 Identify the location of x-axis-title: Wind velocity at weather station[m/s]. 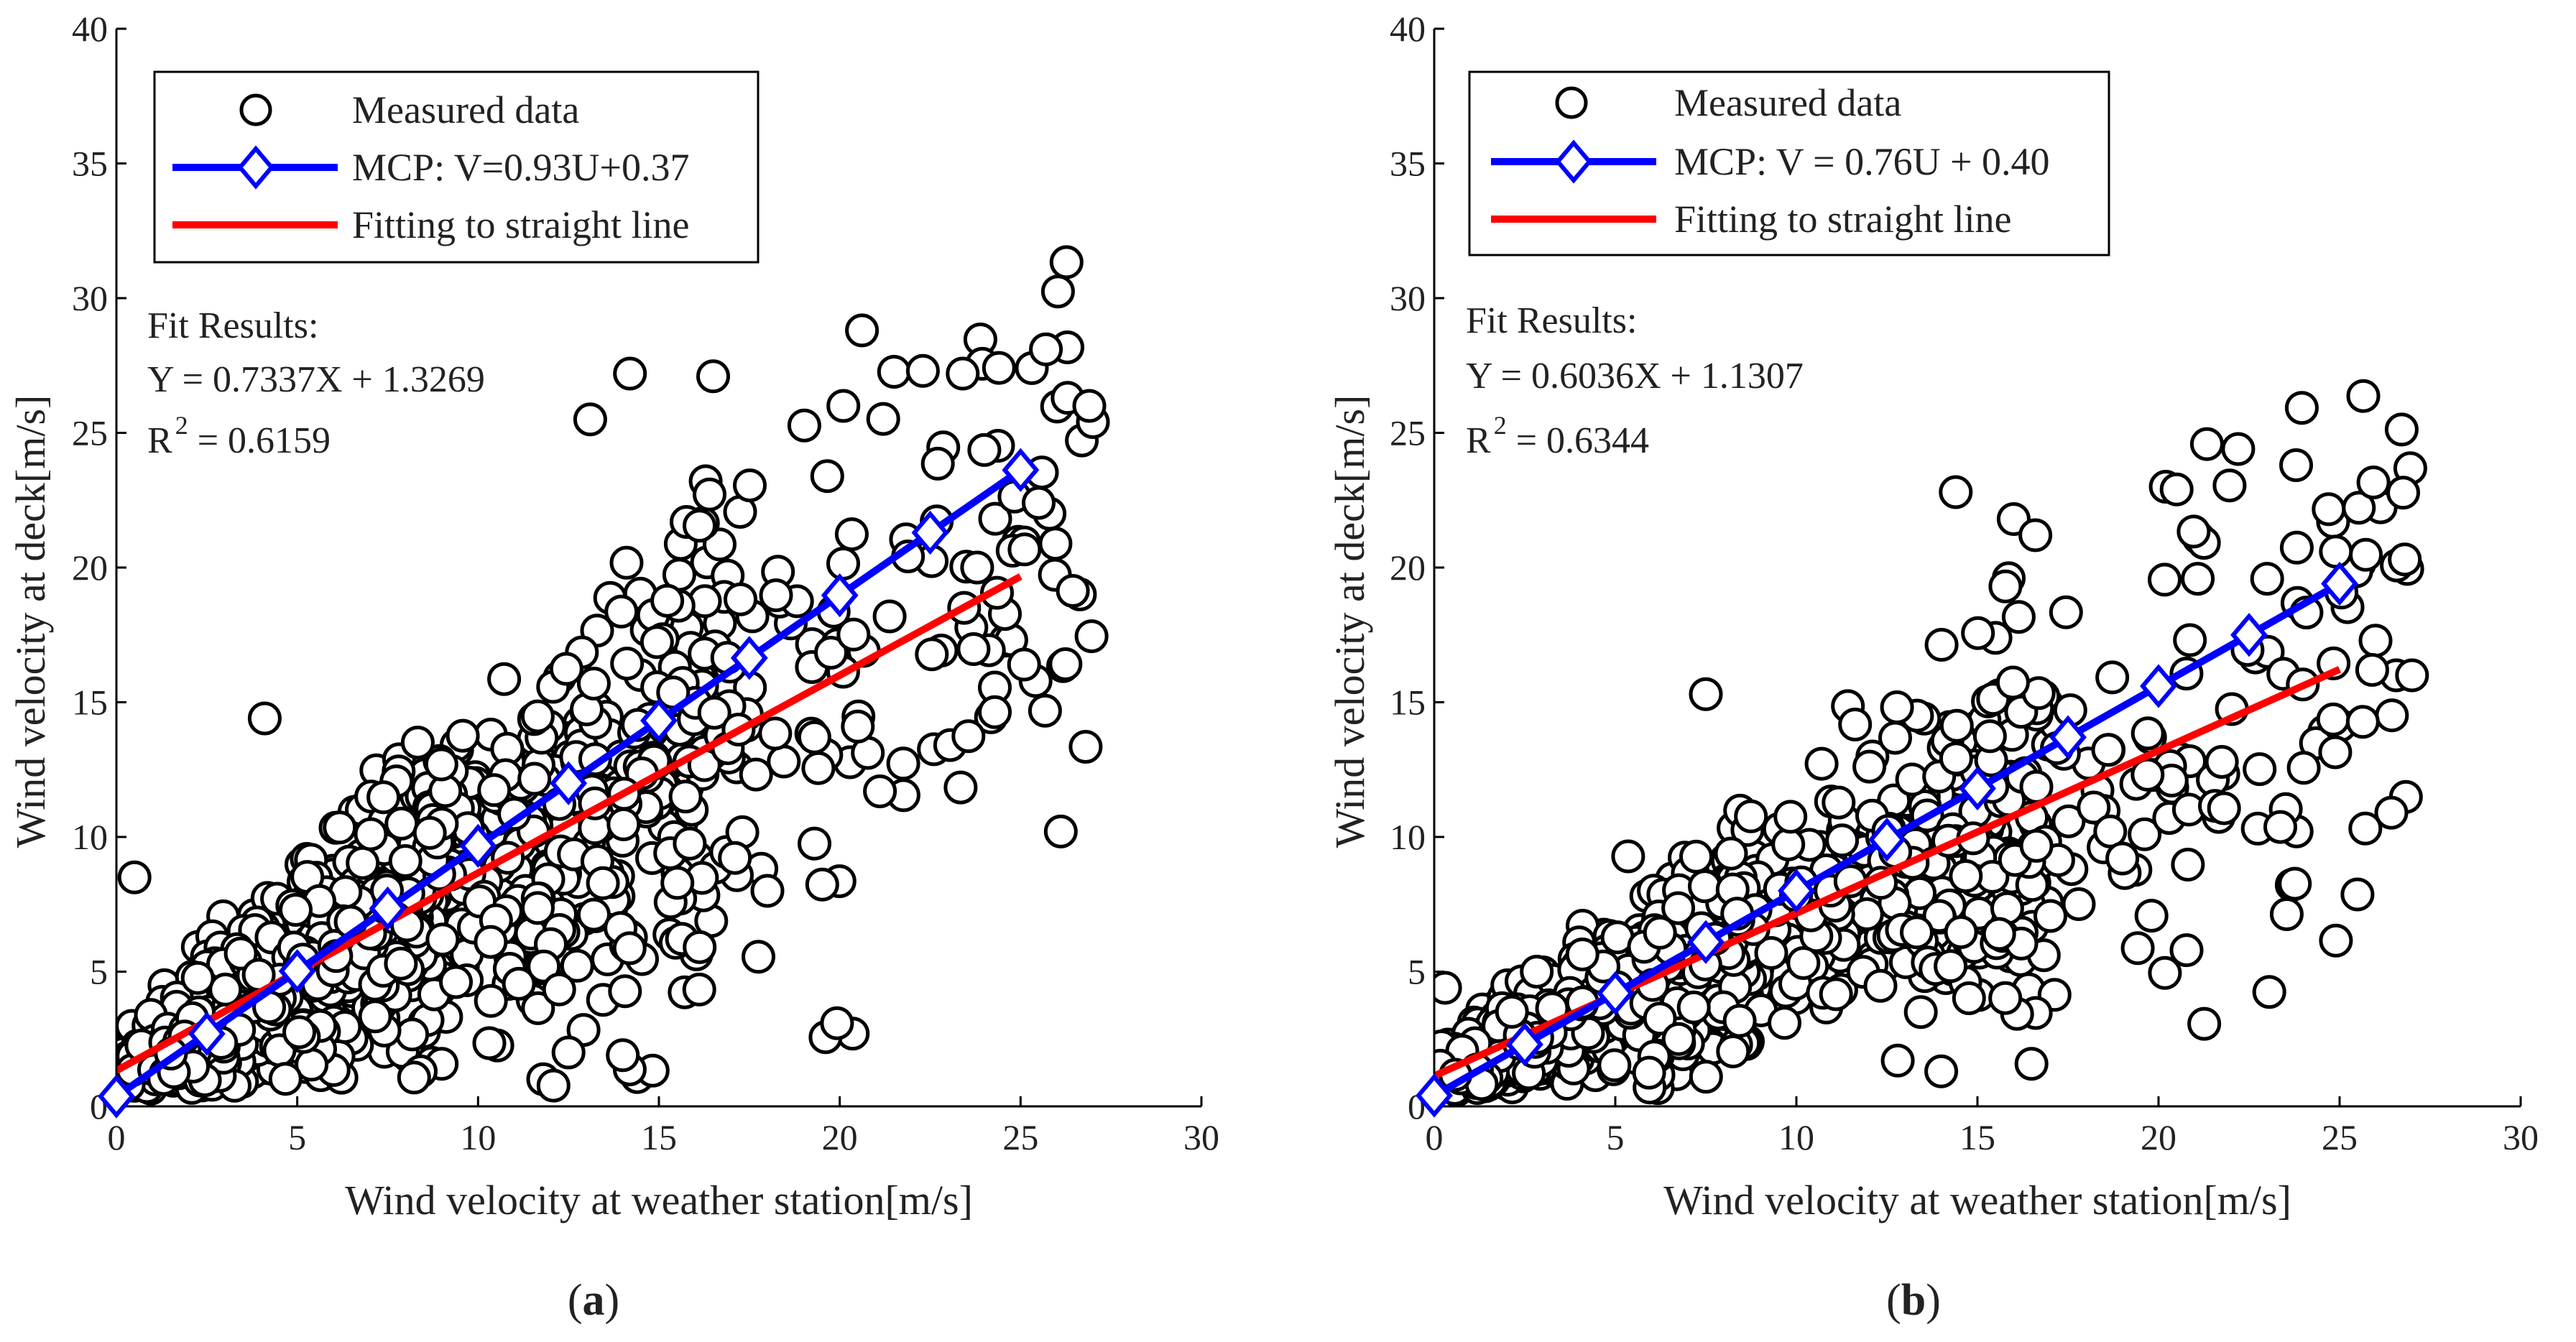
(659, 1200).